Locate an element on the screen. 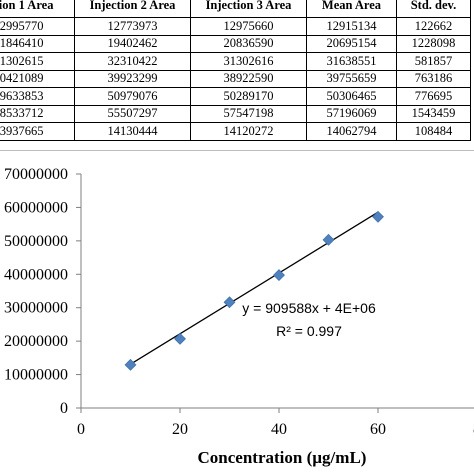 Image resolution: width=474 pixels, height=474 pixels. table-cell: 12995770 is located at coordinates (37, 26).